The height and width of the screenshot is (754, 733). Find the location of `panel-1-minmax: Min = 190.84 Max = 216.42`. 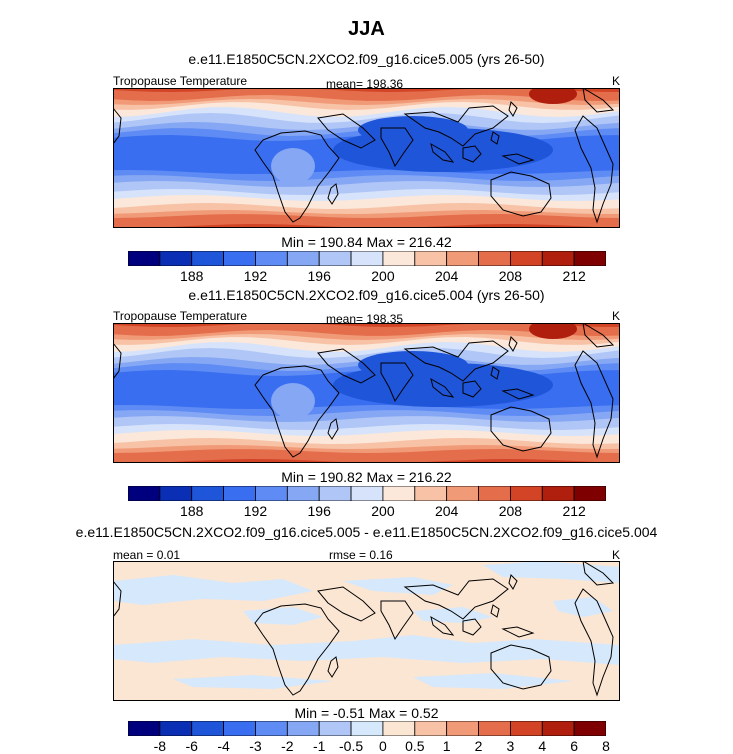

panel-1-minmax: Min = 190.84 Max = 216.42 is located at coordinates (366, 242).